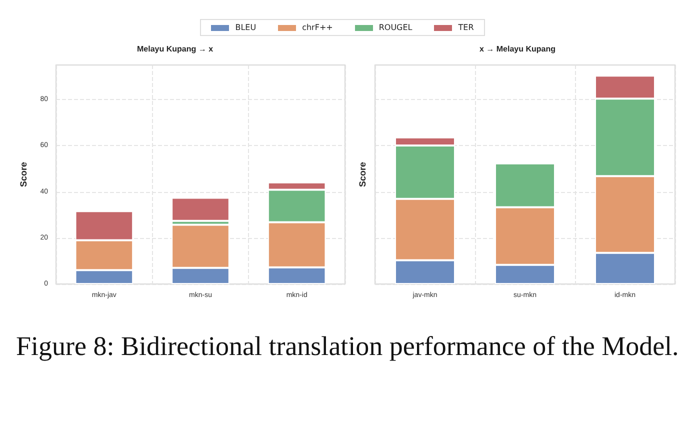  I want to click on chart-title: Melayu Kupang → x, so click(175, 49).